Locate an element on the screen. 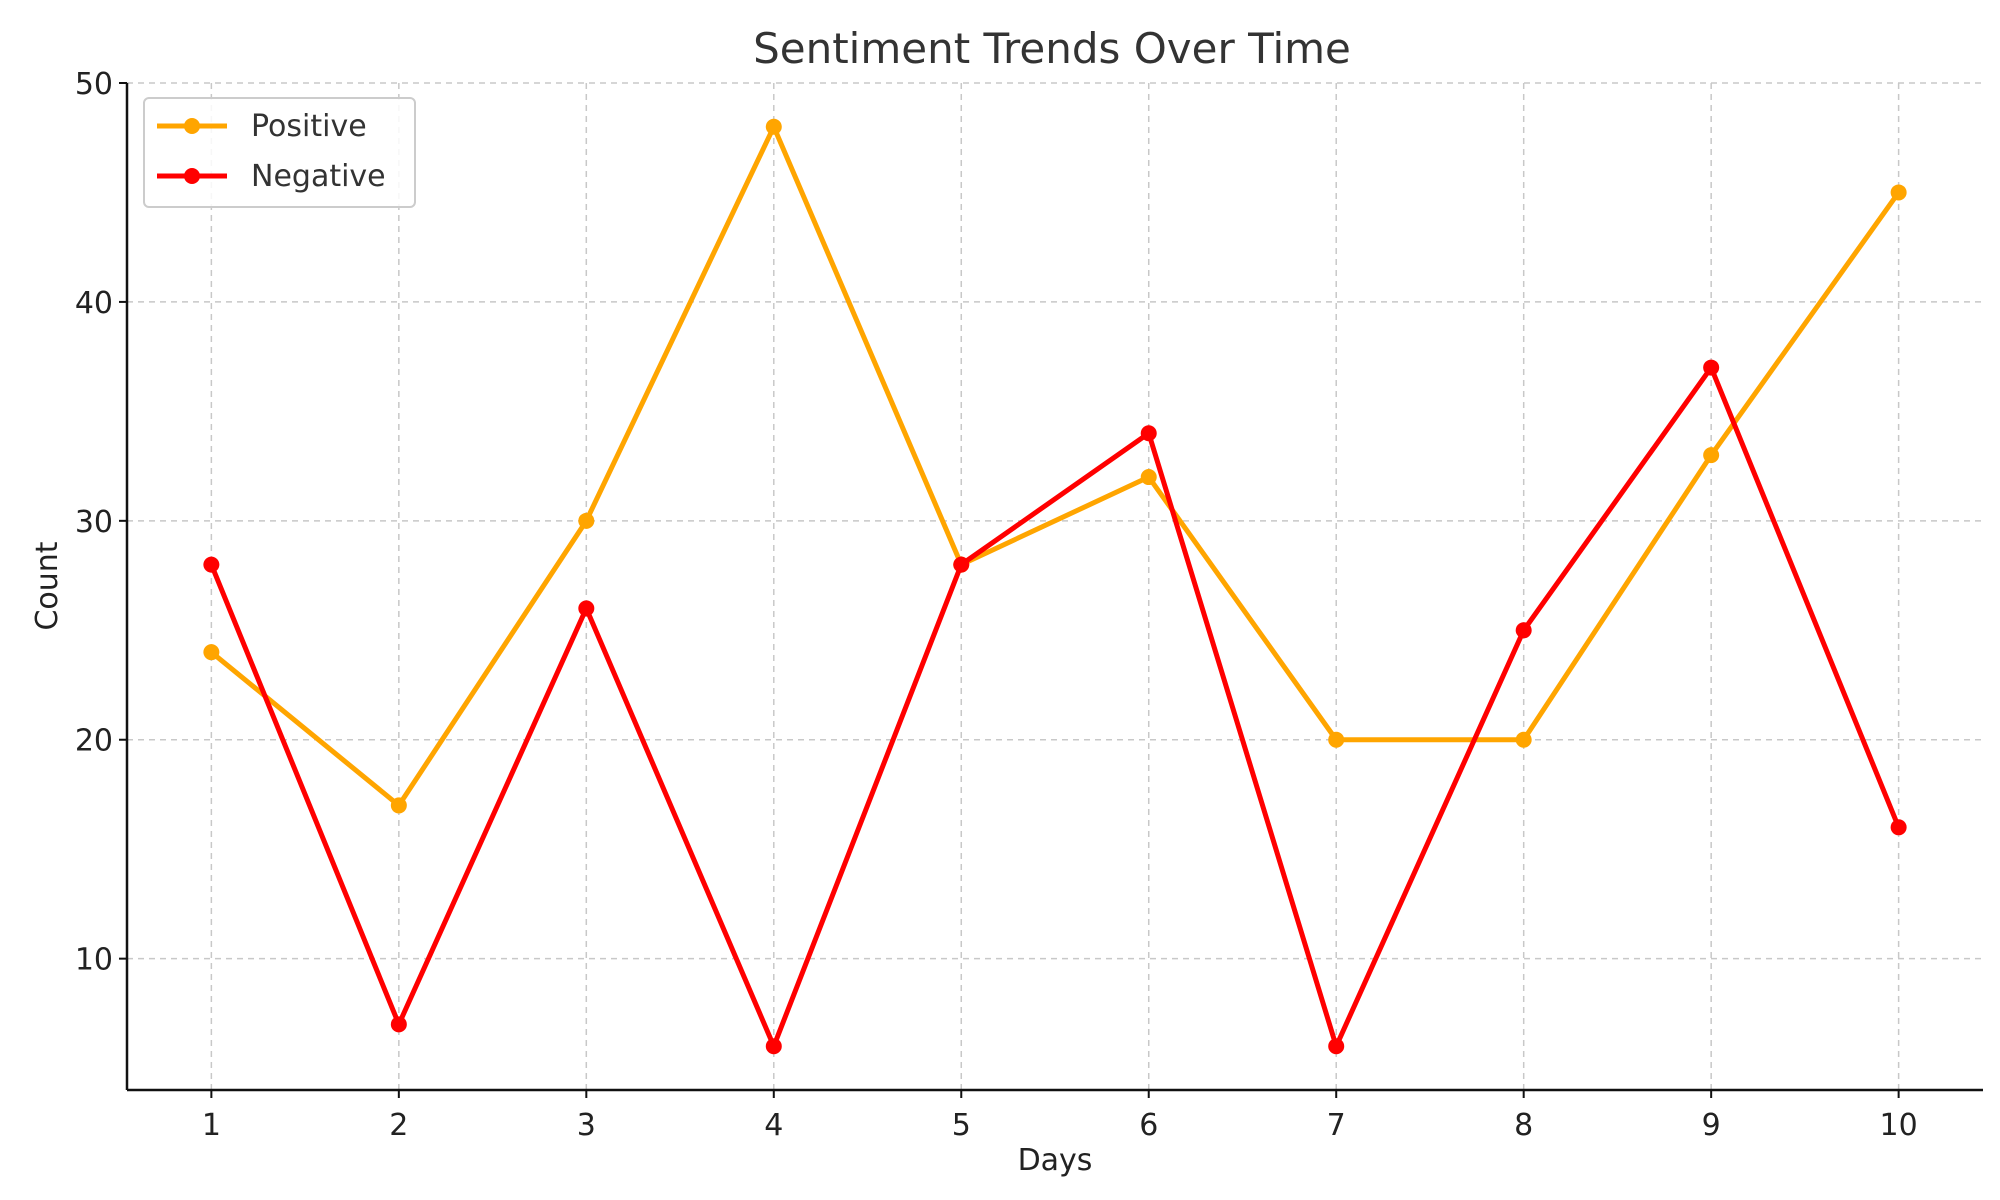  x-tick-label: 6 is located at coordinates (1148, 1125).